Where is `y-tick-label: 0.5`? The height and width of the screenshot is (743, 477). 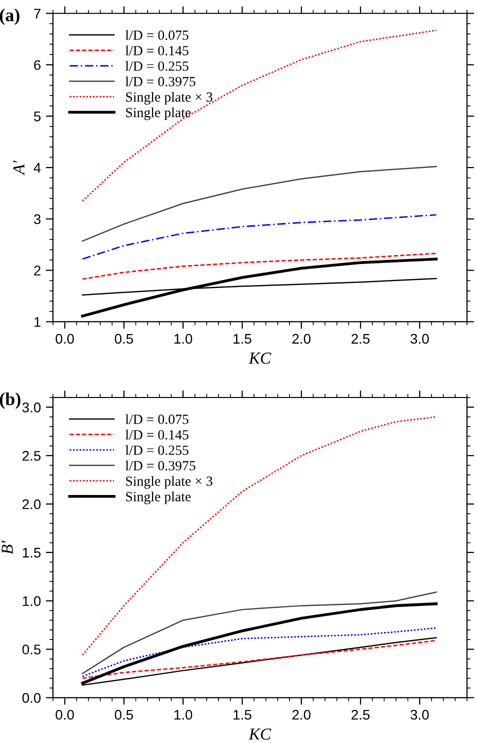
y-tick-label: 0.5 is located at coordinates (31, 649).